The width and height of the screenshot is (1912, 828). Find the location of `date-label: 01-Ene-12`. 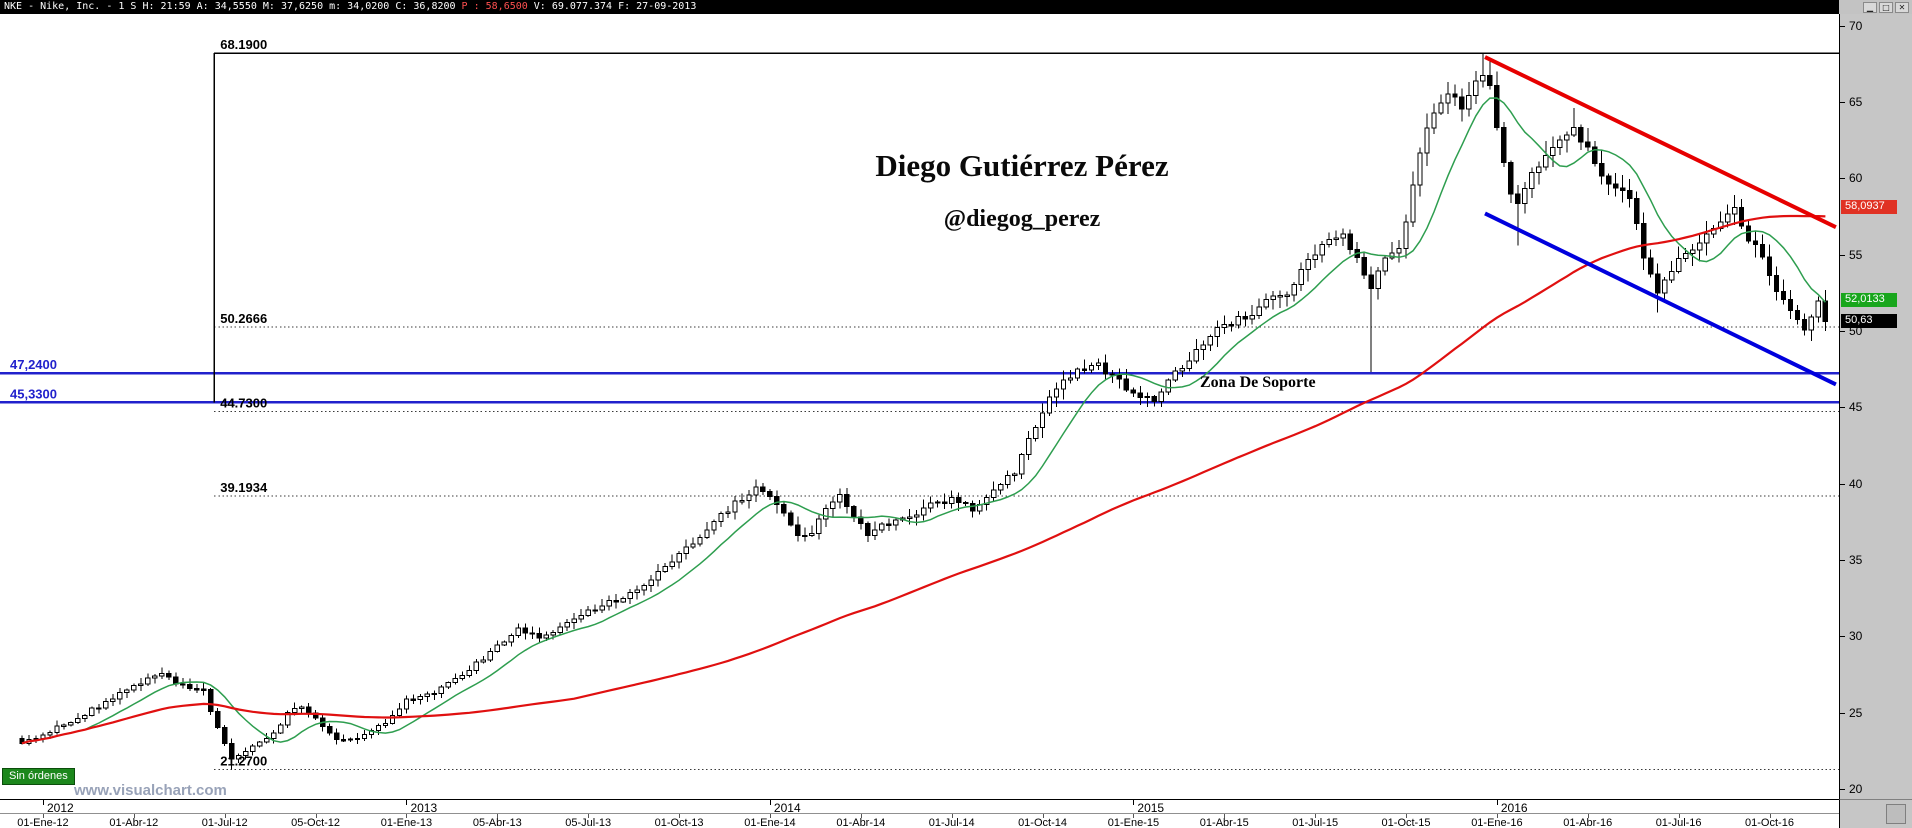

date-label: 01-Ene-12 is located at coordinates (43, 822).